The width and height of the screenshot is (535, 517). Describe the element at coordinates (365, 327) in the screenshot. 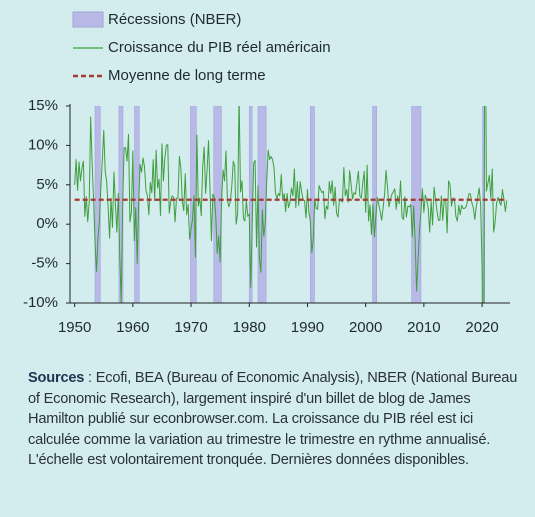

I see `x-tick-label: 2000` at that location.